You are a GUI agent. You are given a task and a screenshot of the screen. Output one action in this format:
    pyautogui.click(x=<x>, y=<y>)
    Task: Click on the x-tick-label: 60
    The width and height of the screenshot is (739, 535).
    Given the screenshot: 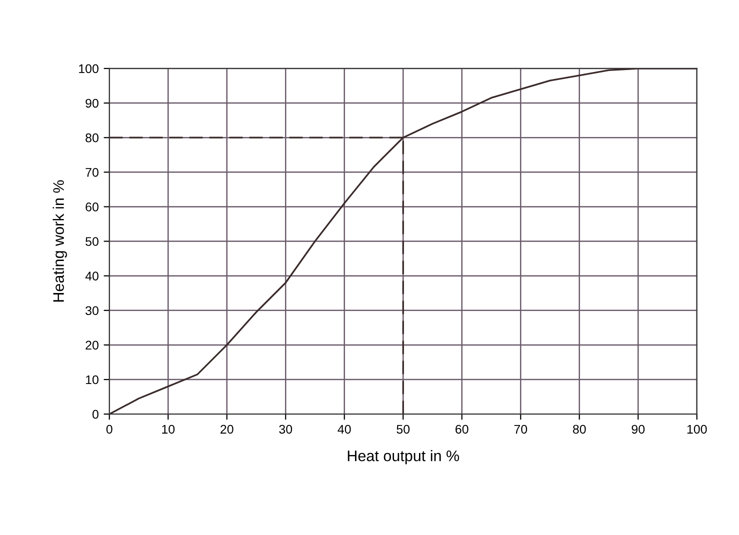 What is the action you would take?
    pyautogui.click(x=462, y=429)
    